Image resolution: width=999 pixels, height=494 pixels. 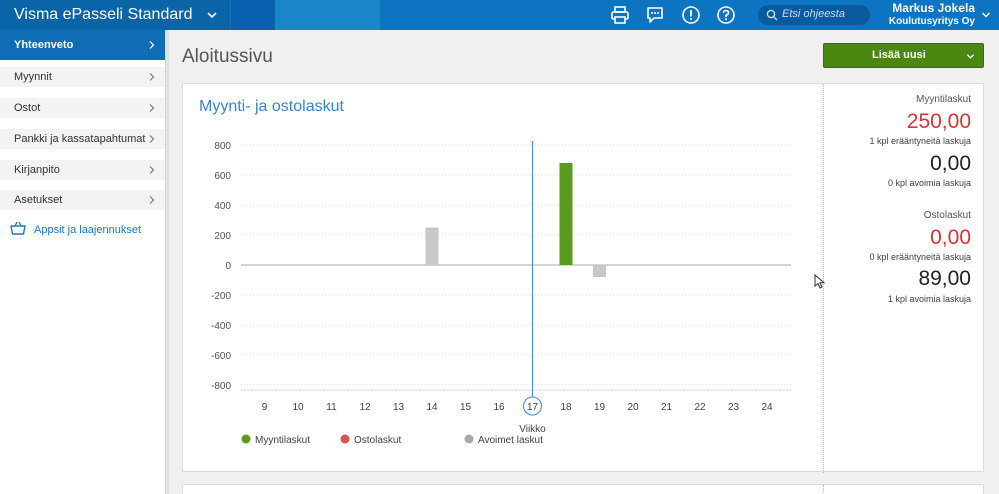 What do you see at coordinates (37, 170) in the screenshot?
I see `sidebar-item-label: Kirjanpito` at bounding box center [37, 170].